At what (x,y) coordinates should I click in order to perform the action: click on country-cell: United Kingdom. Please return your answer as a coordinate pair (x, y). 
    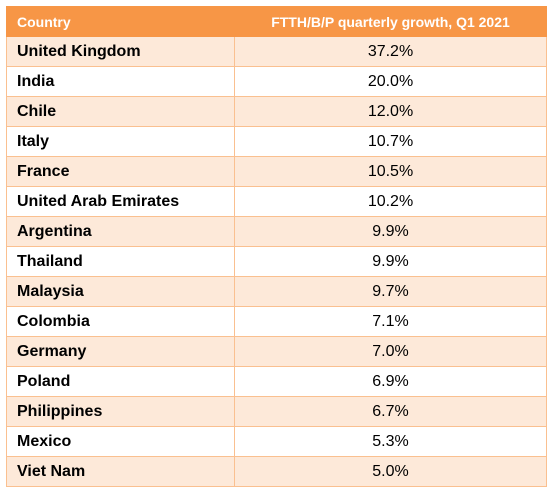
    Looking at the image, I should click on (120, 51).